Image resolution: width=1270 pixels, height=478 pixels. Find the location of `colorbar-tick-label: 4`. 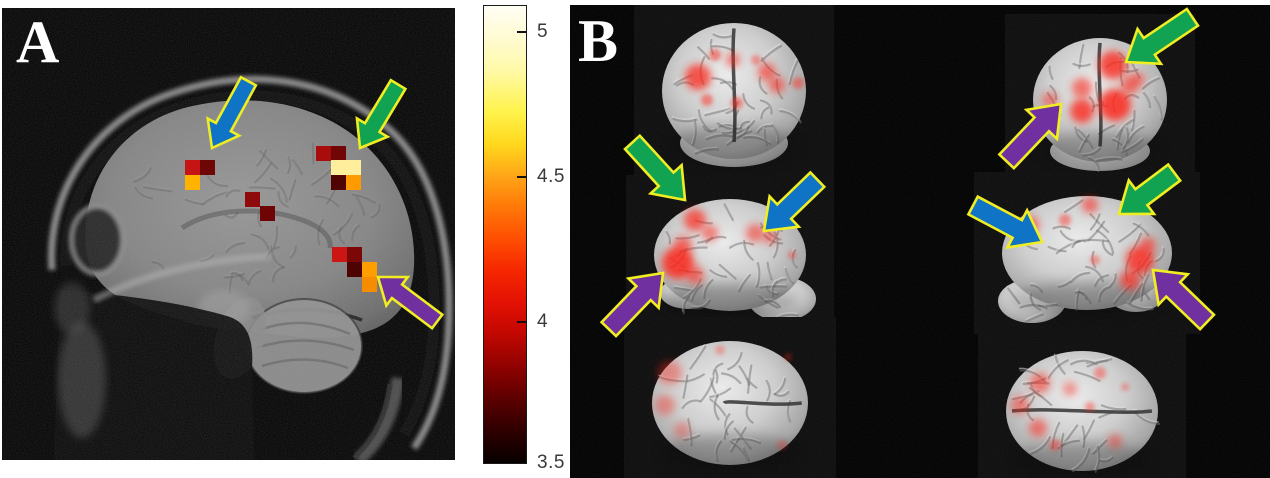

colorbar-tick-label: 4 is located at coordinates (543, 321).